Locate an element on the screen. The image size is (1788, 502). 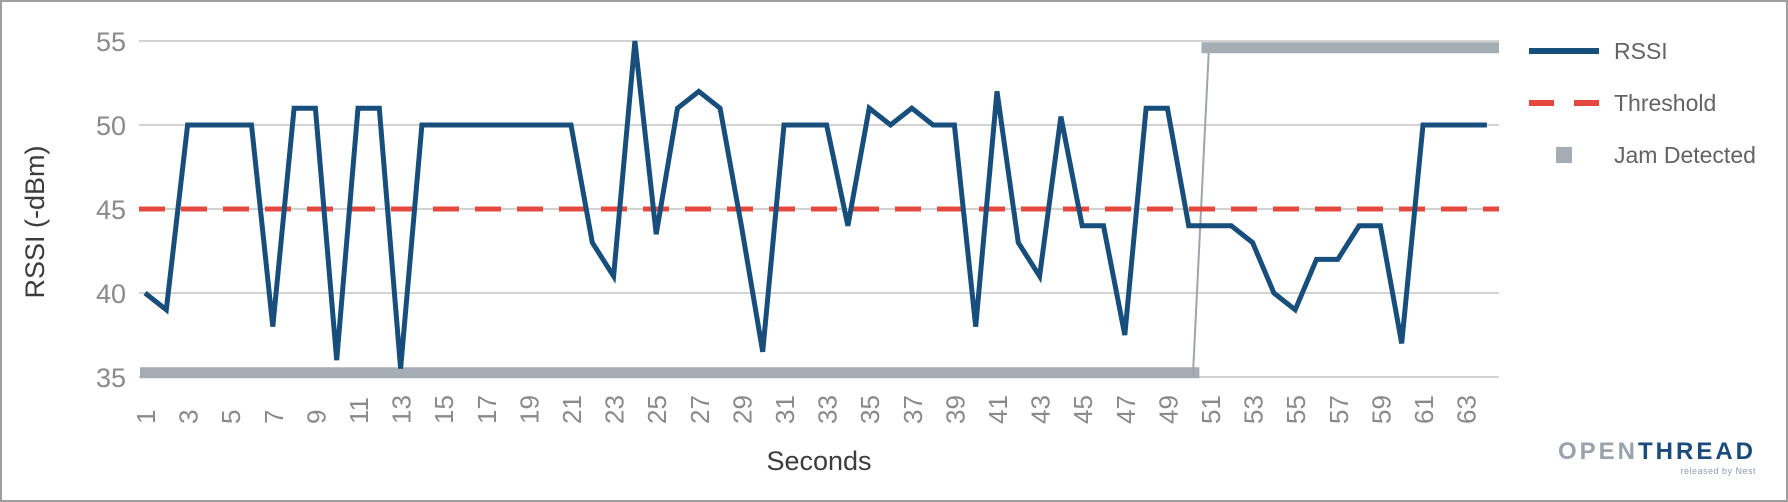
x-tick-label-63: 63 is located at coordinates (1467, 409).